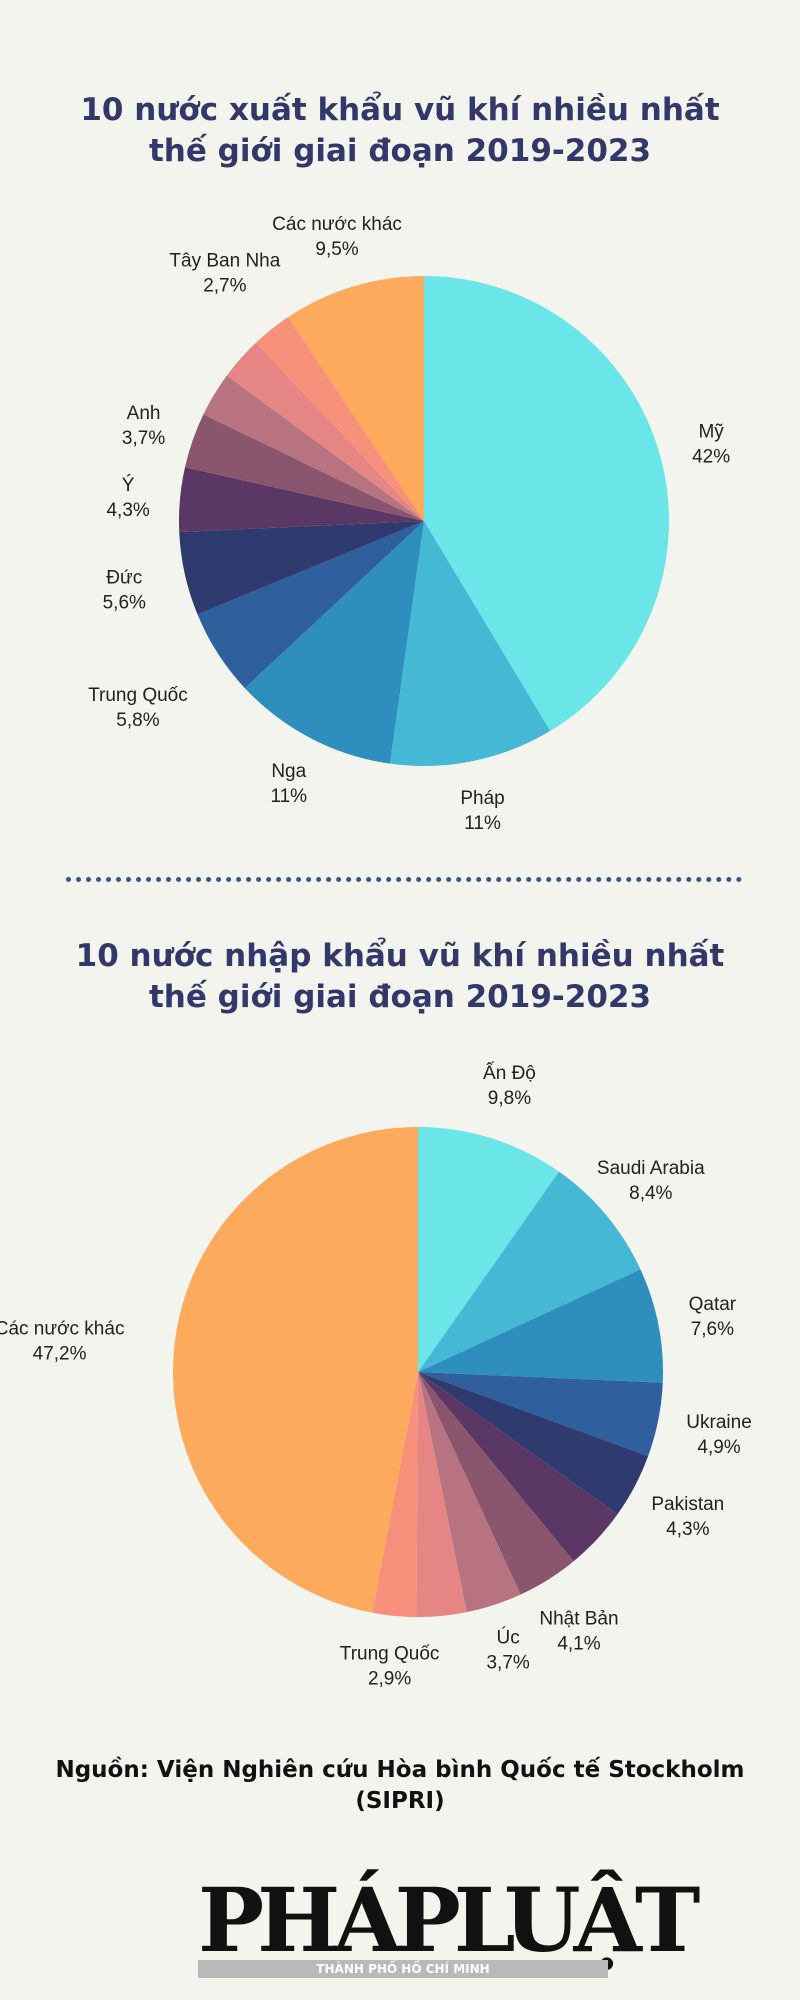 The height and width of the screenshot is (2000, 800). Describe the element at coordinates (400, 997) in the screenshot. I see `importers-title-line-2: thế giới giai đoạn 2019-2023` at that location.